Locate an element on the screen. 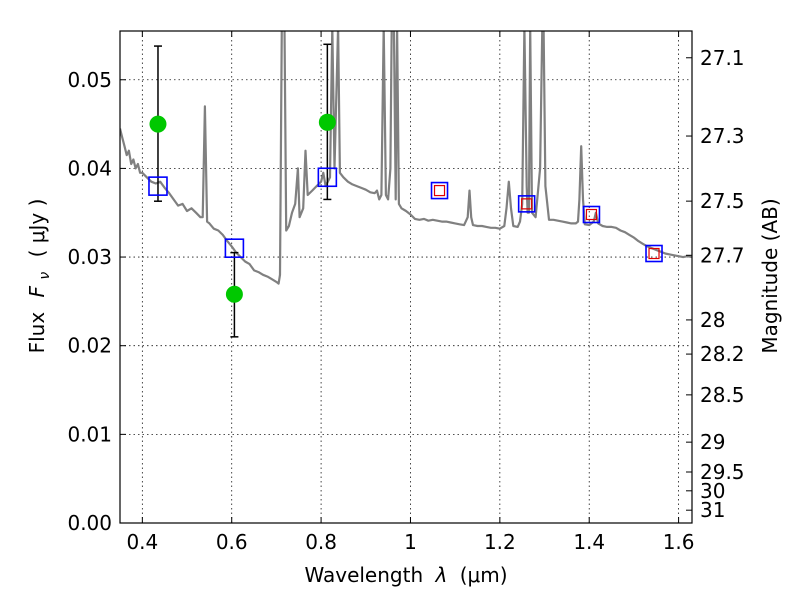  y-tick-label: 0.04 is located at coordinates (89, 168).